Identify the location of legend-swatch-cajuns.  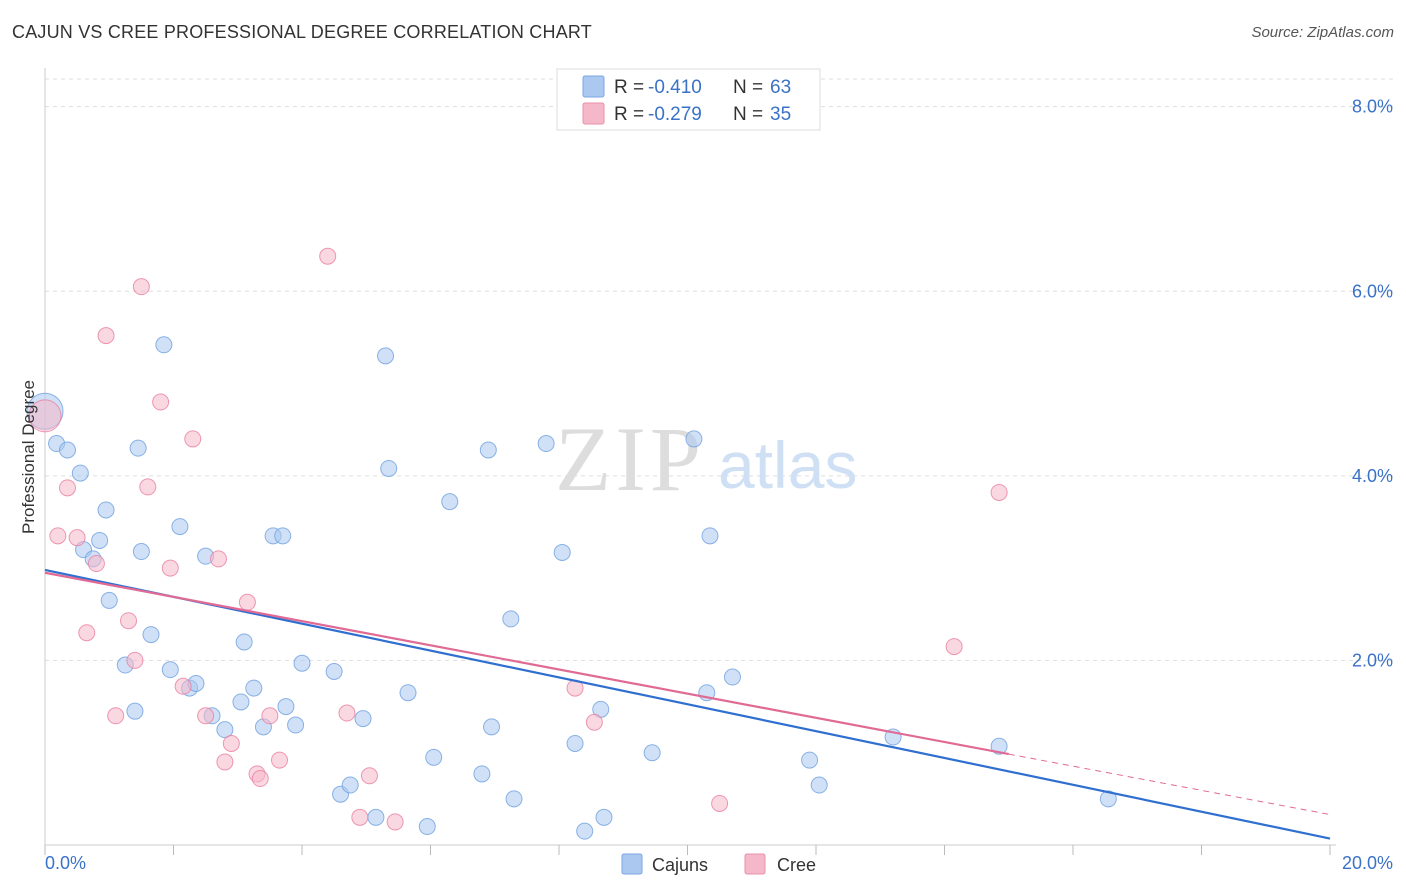
(593, 86).